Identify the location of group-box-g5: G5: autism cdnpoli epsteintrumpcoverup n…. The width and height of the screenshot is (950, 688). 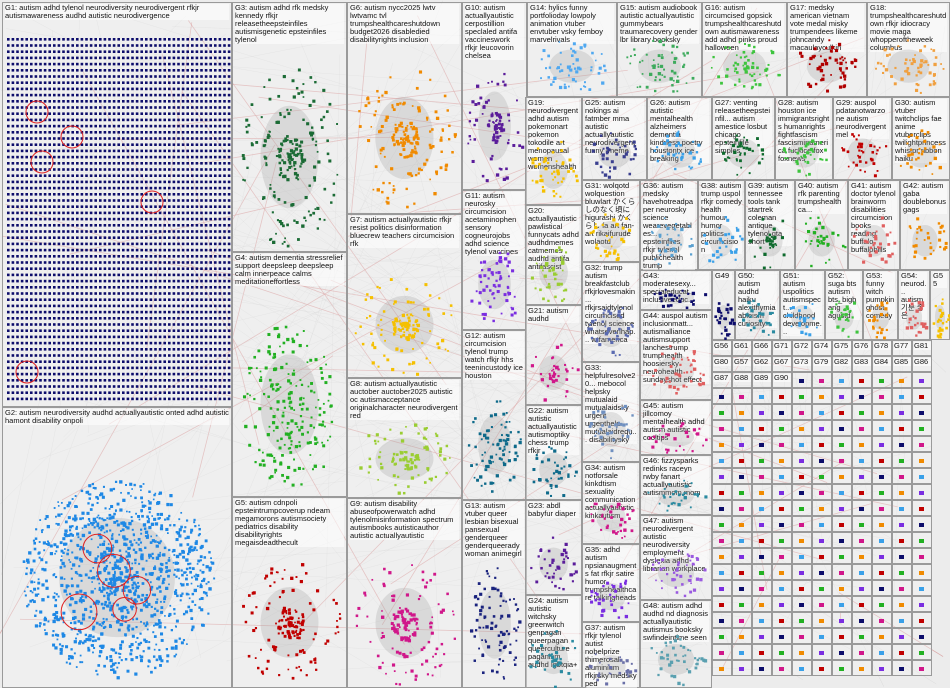
(289, 592).